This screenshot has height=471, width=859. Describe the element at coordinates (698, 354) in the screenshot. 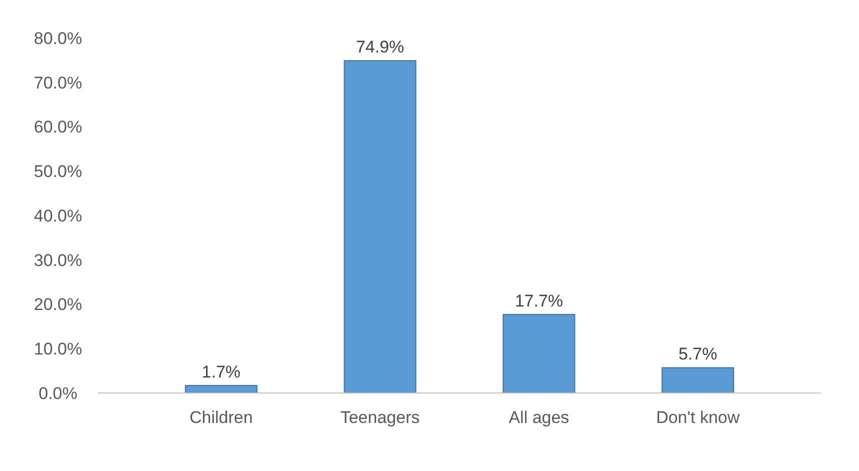

I see `data-label: 5.7%` at that location.